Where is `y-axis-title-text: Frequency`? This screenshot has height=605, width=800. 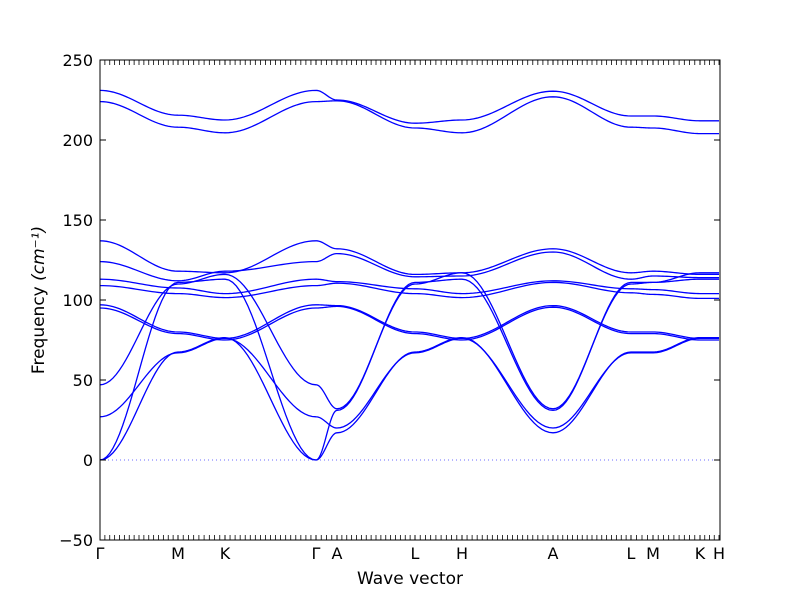 y-axis-title-text: Frequency is located at coordinates (39, 330).